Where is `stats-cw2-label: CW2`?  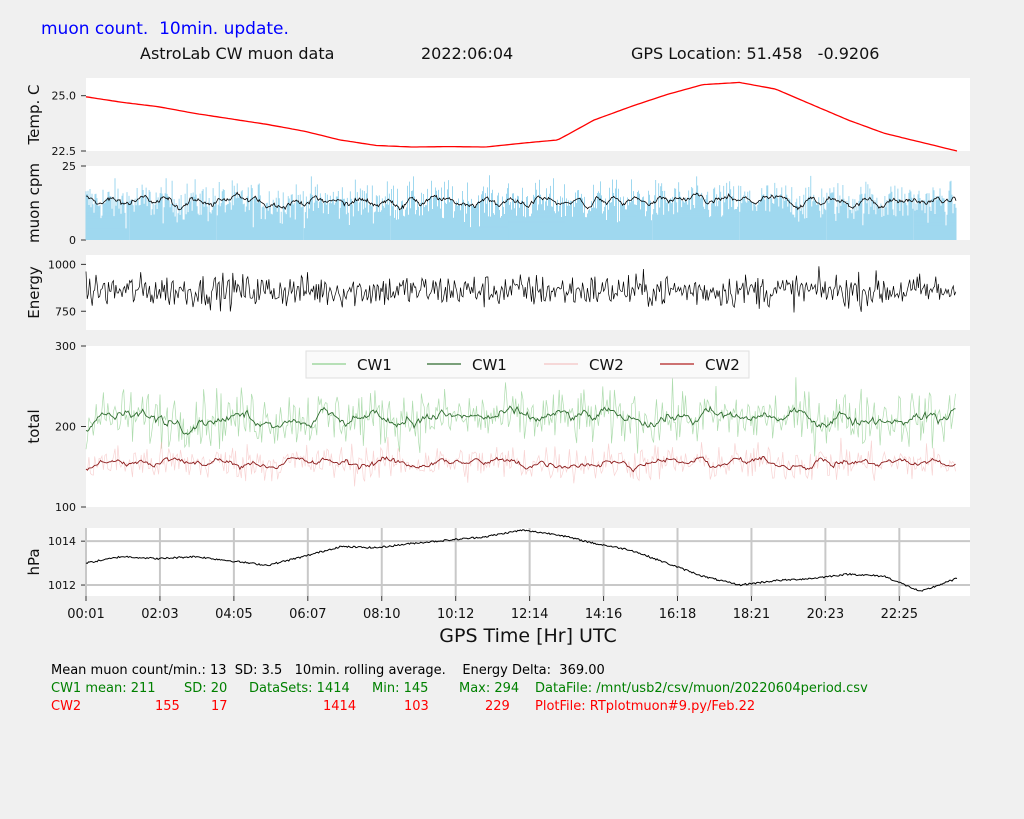
stats-cw2-label: CW2 is located at coordinates (66, 706).